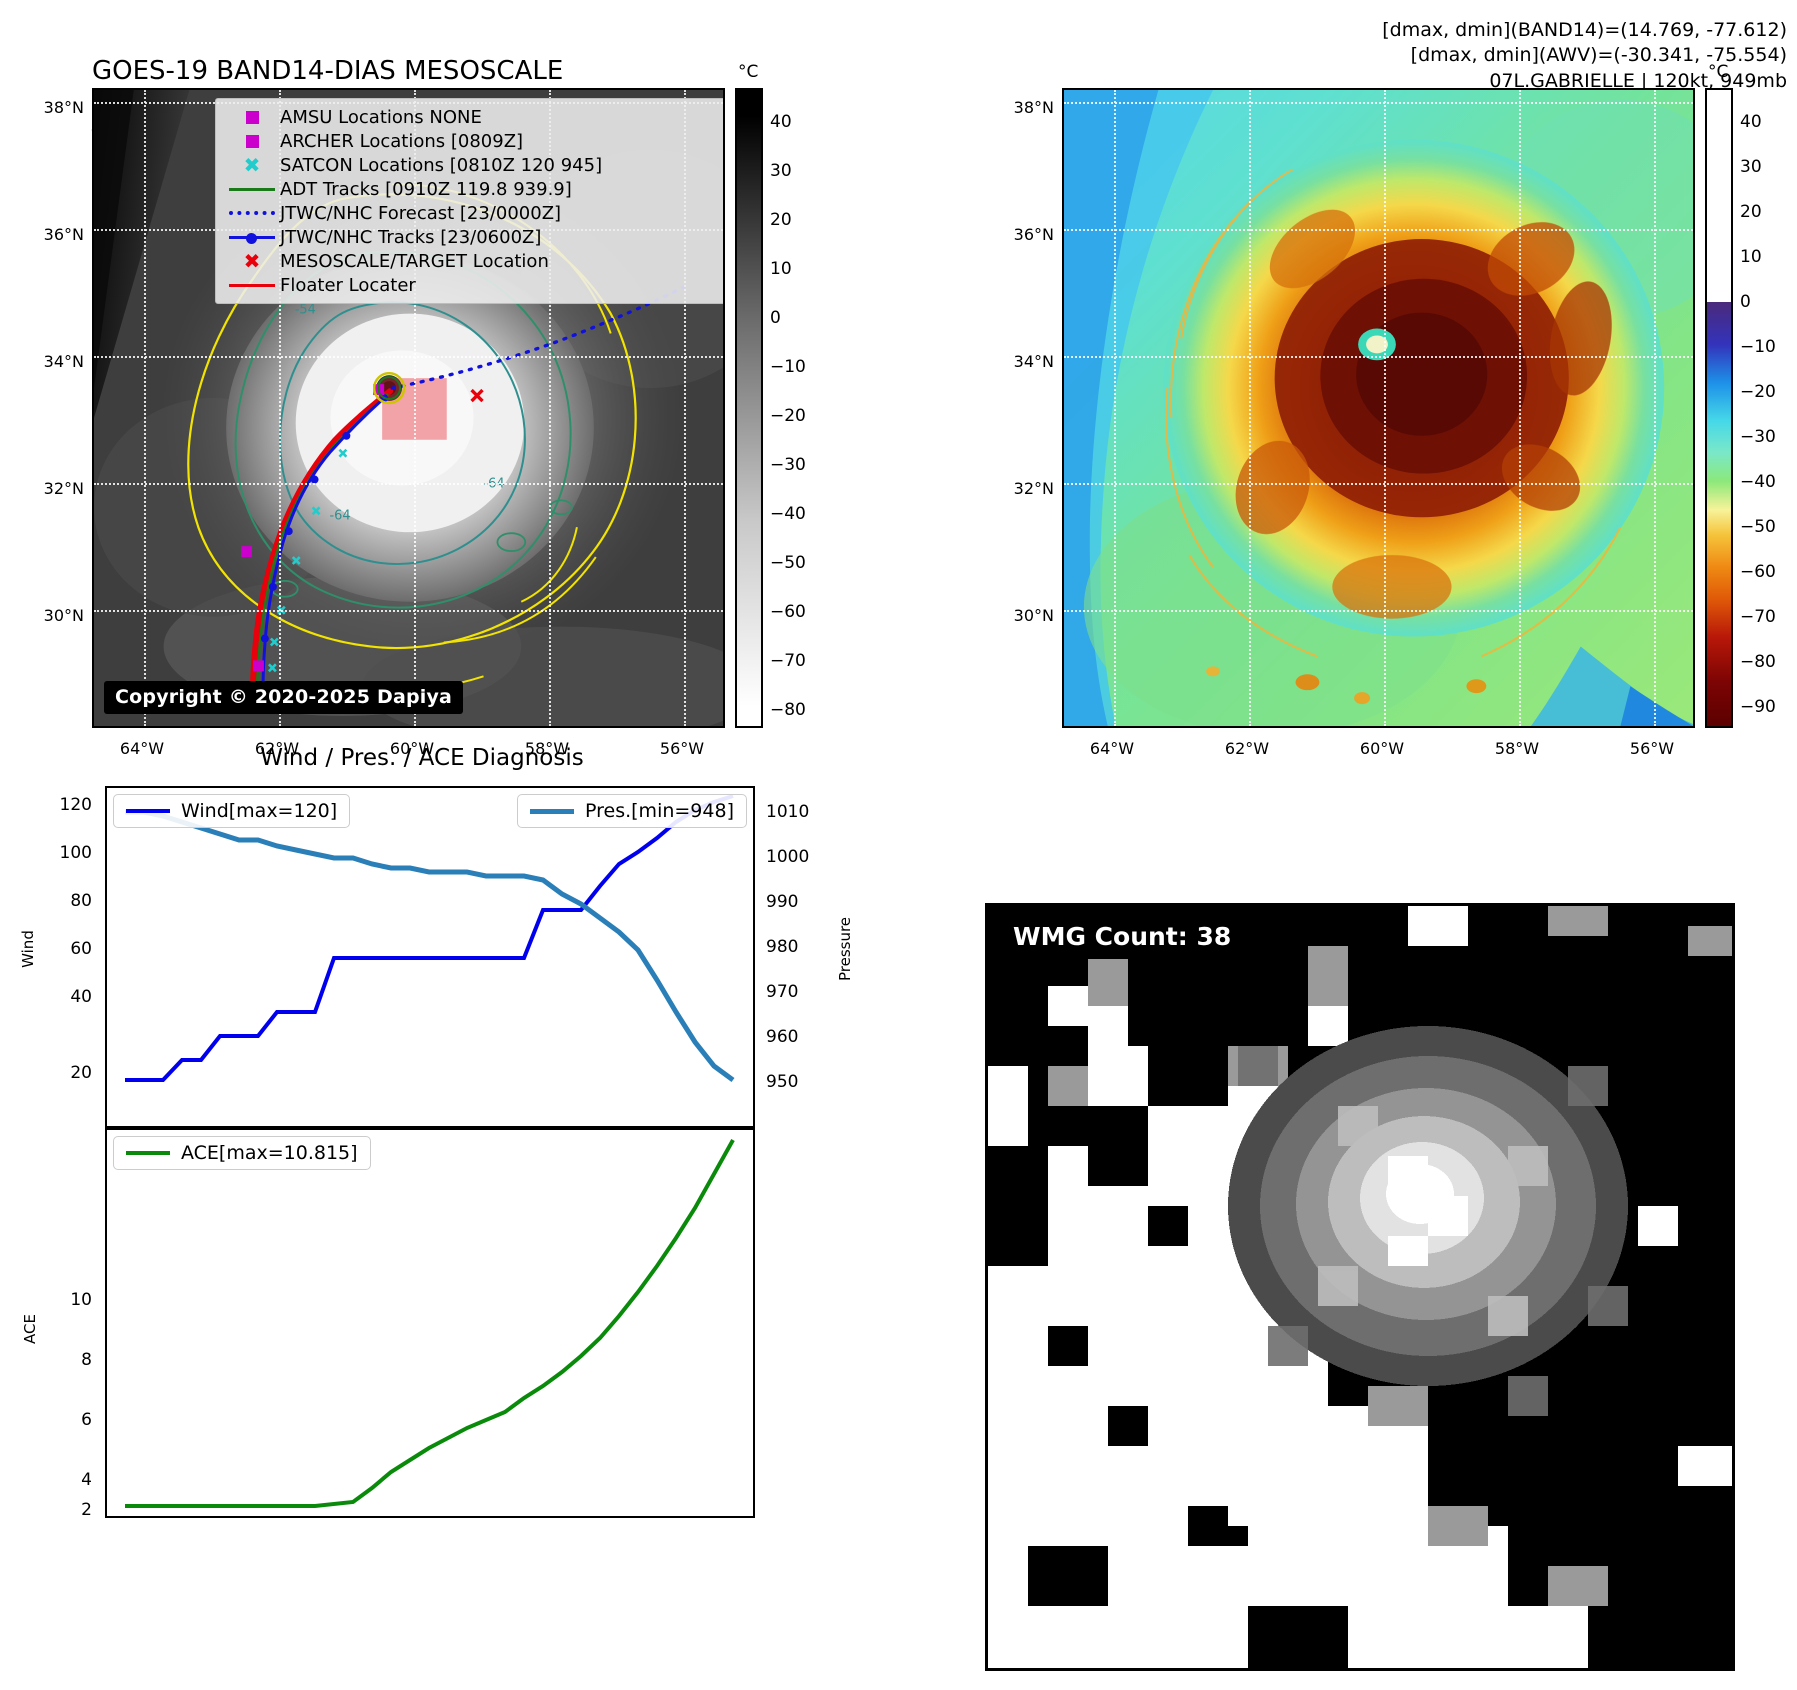  Describe the element at coordinates (381, 117) in the screenshot. I see `legend-label: AMSU Locations NONE` at that location.